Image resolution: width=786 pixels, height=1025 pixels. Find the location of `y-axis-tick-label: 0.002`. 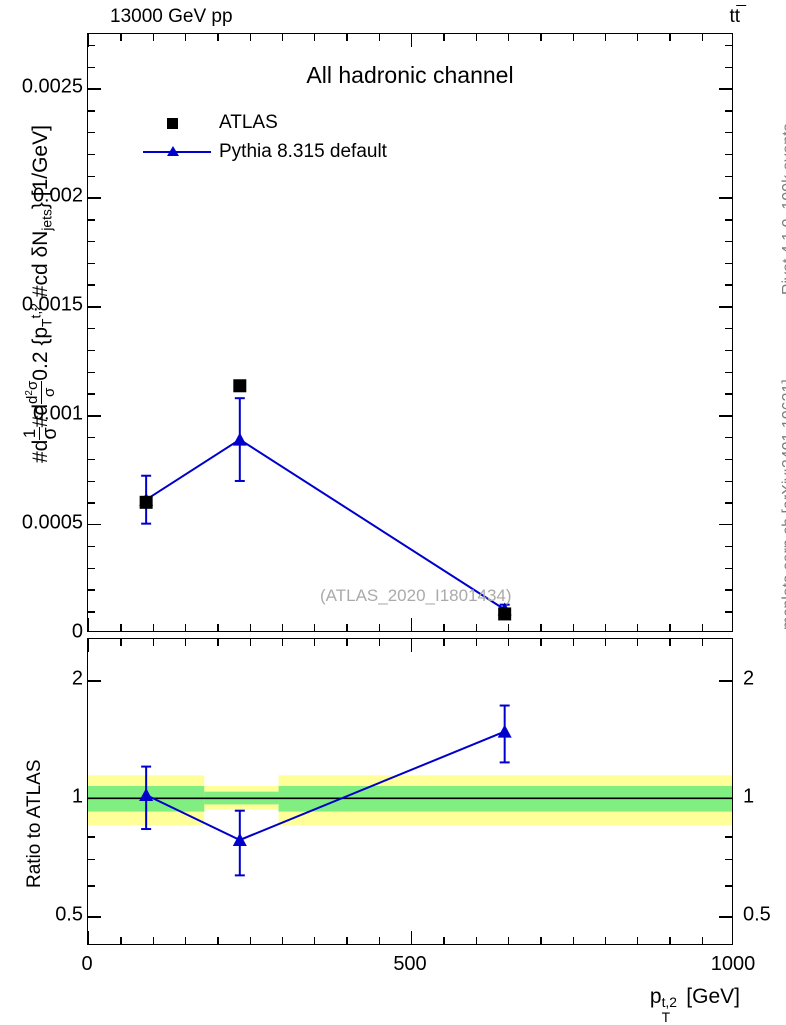

y-axis-tick-label: 0.002 is located at coordinates (57, 195).